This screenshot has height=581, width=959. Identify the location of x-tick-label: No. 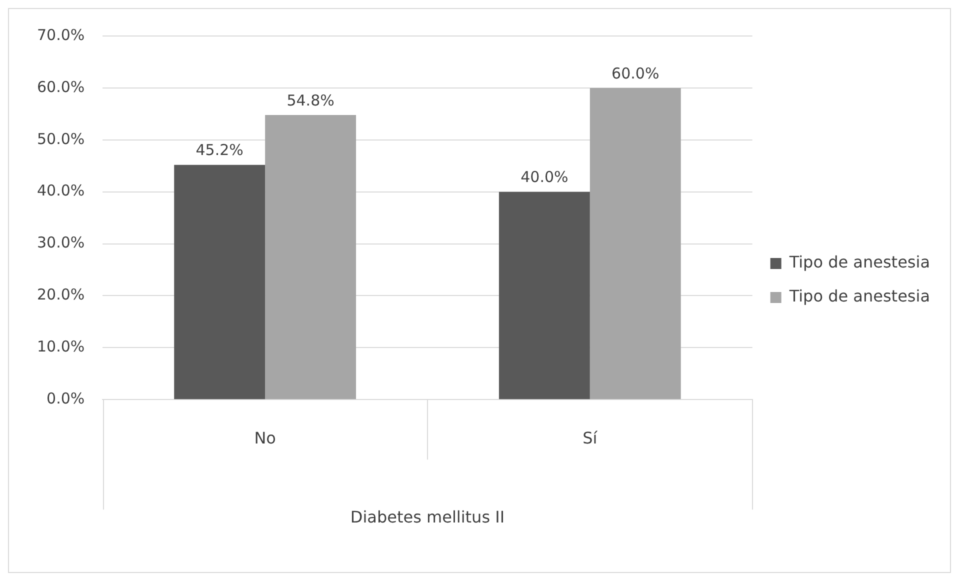
(265, 438).